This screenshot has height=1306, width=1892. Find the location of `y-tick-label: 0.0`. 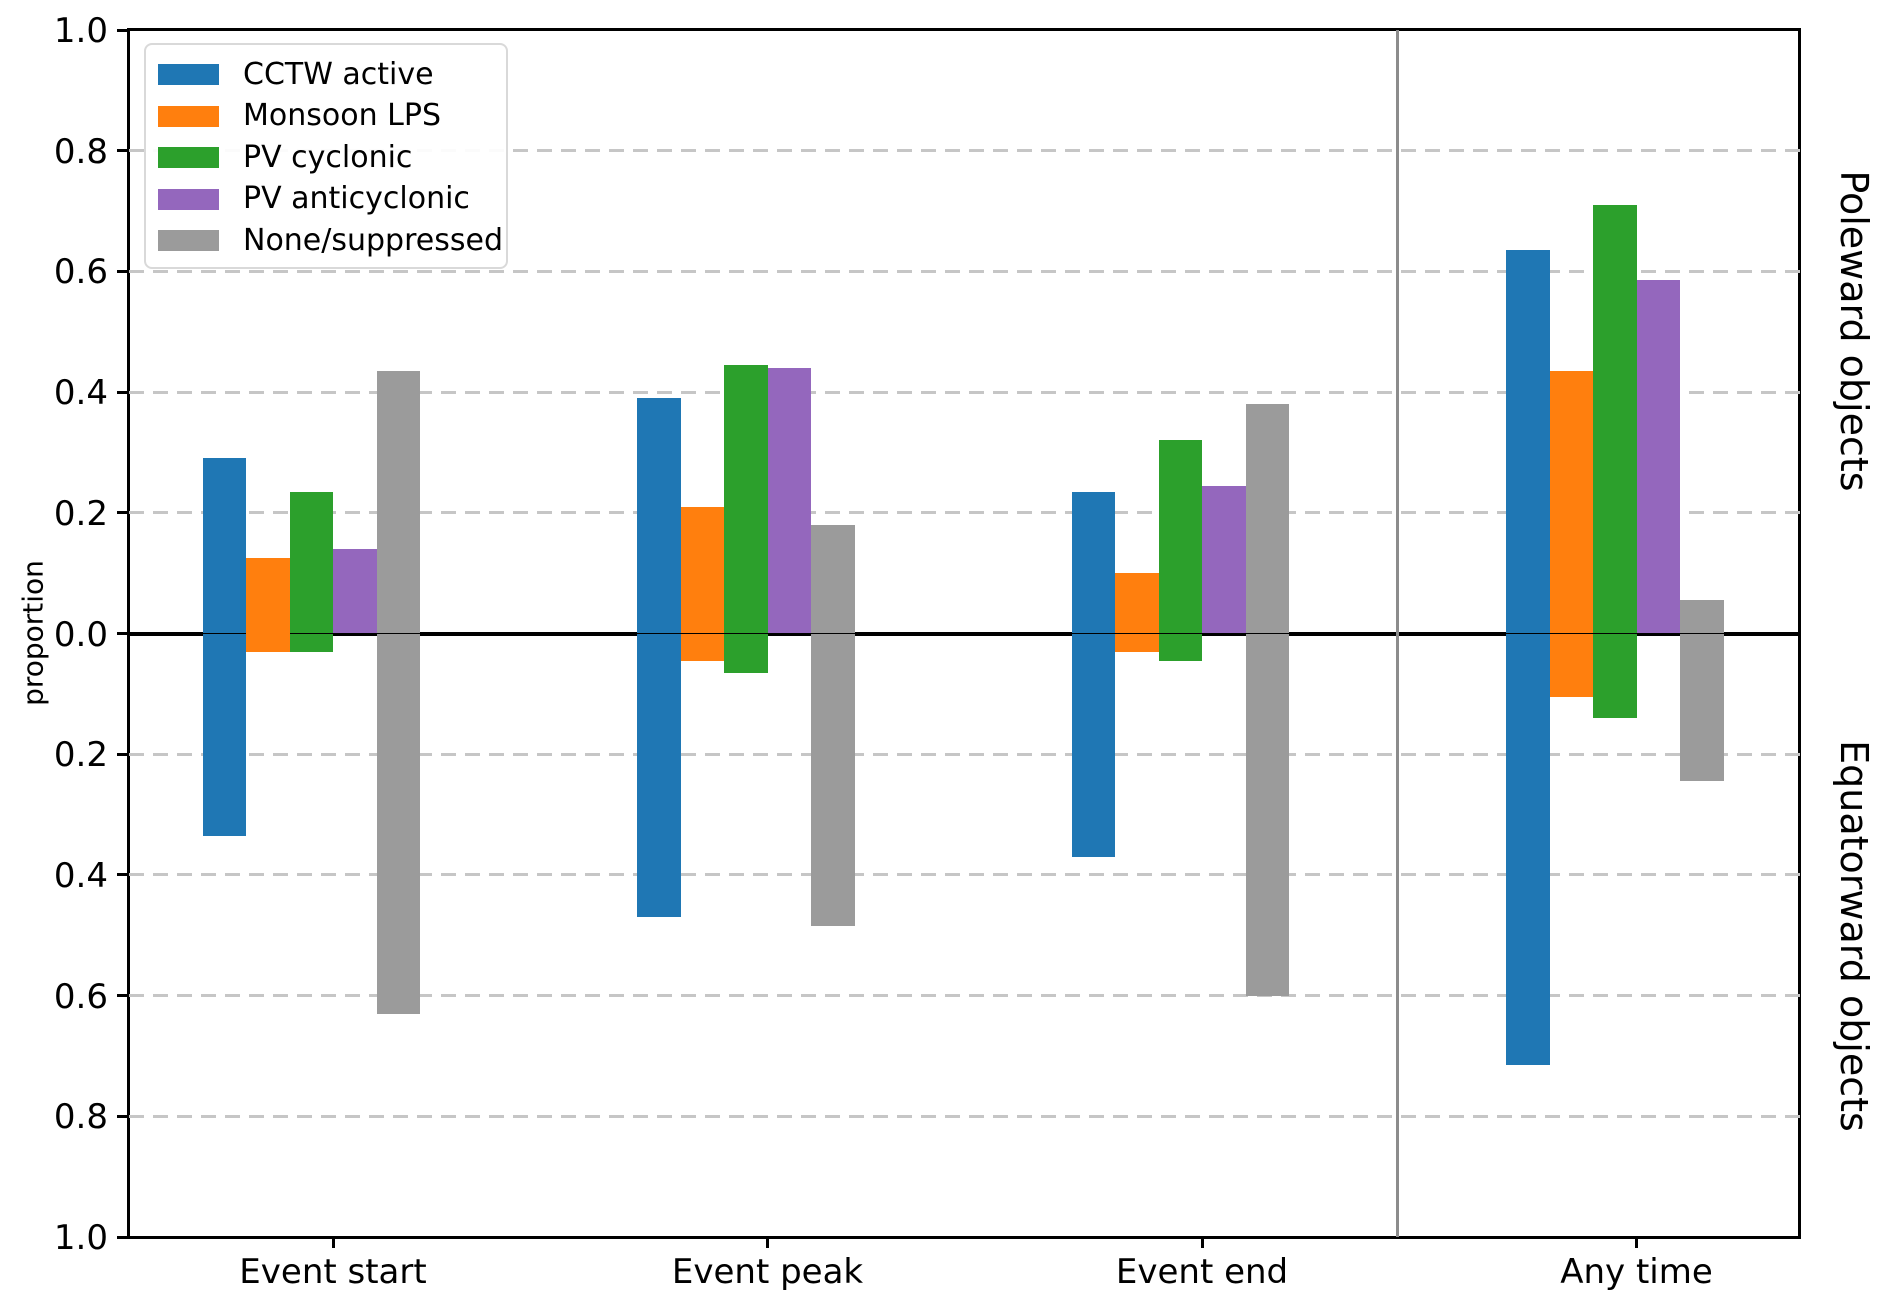

y-tick-label: 0.0 is located at coordinates (80, 634).